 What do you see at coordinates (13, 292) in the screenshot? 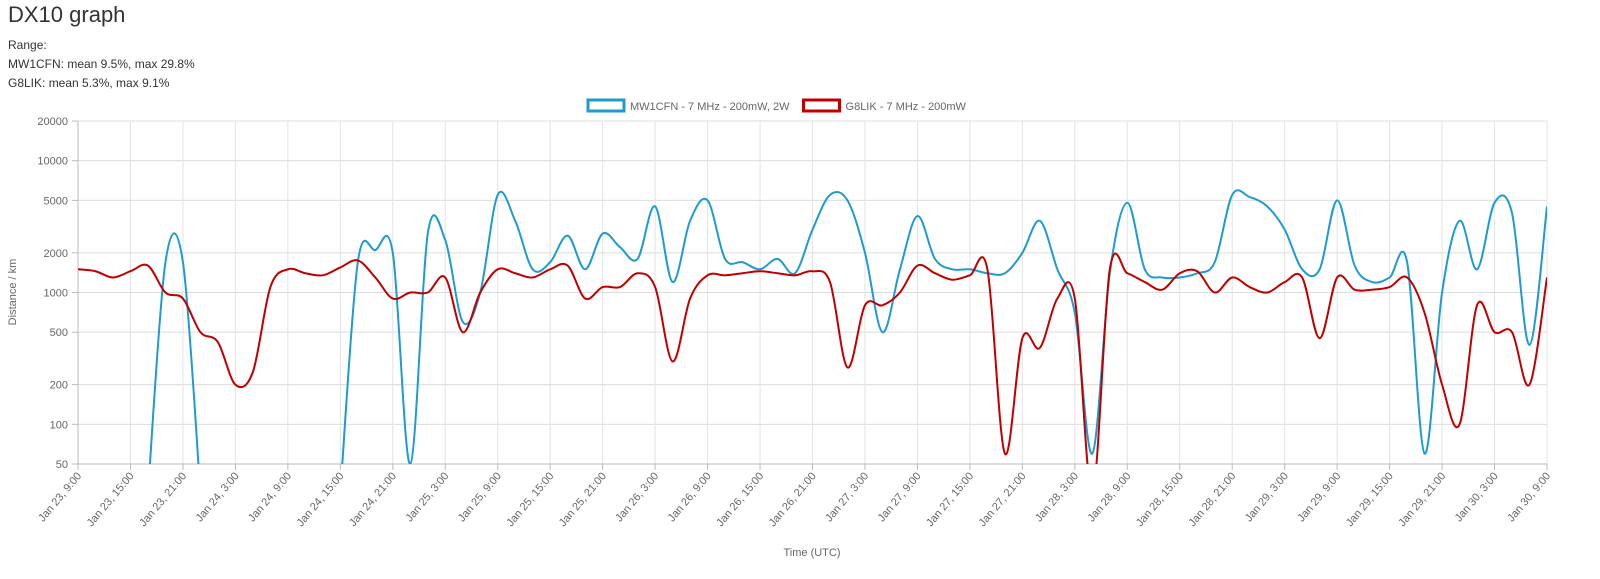
I see `y-axis-label: Distance / km` at bounding box center [13, 292].